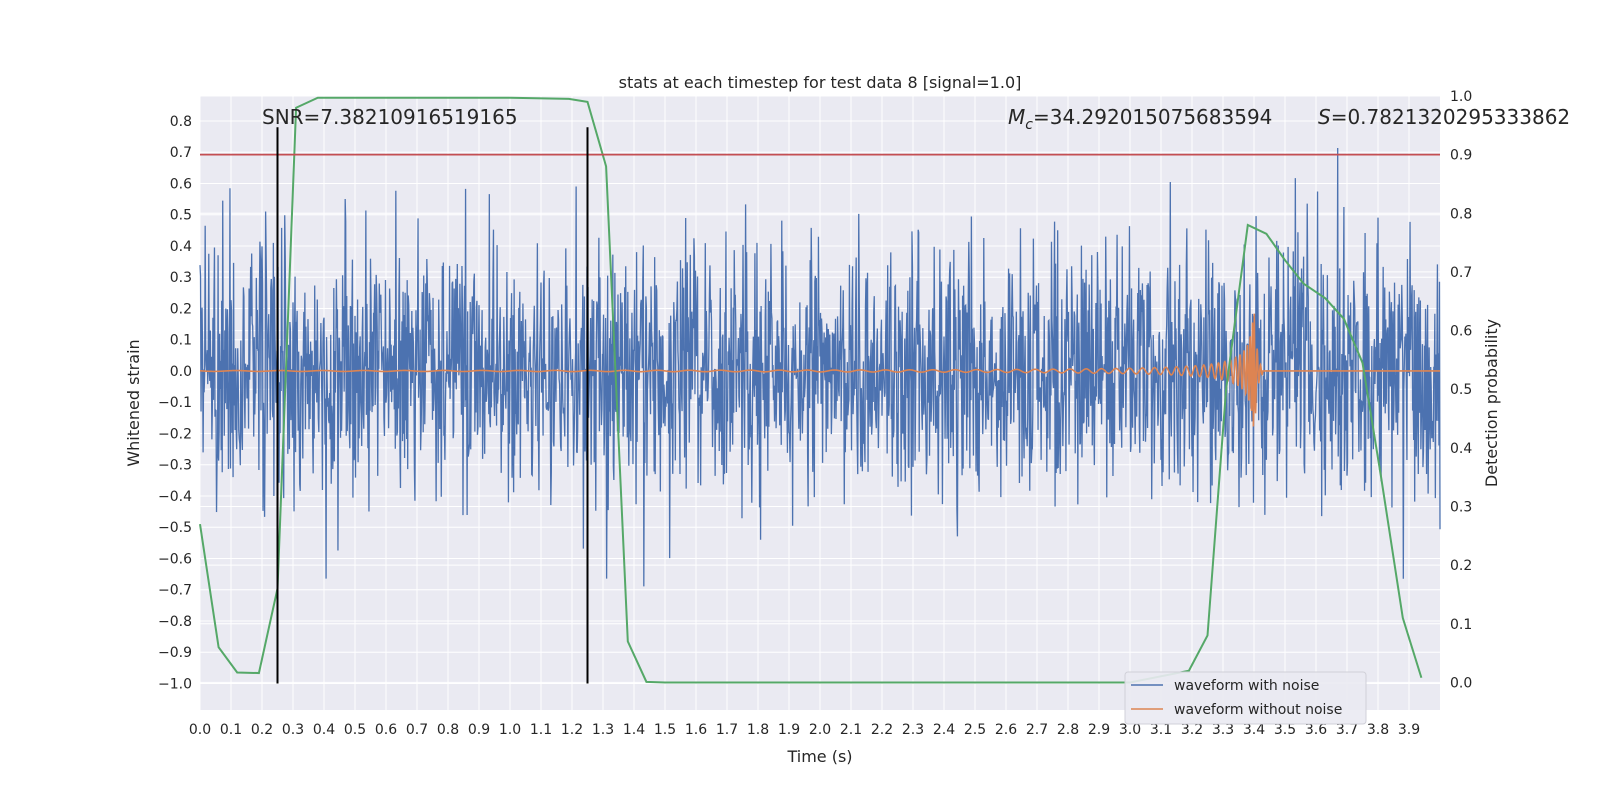 The image size is (1600, 800). What do you see at coordinates (1192, 730) in the screenshot?
I see `x-tick-label: 3.2` at bounding box center [1192, 730].